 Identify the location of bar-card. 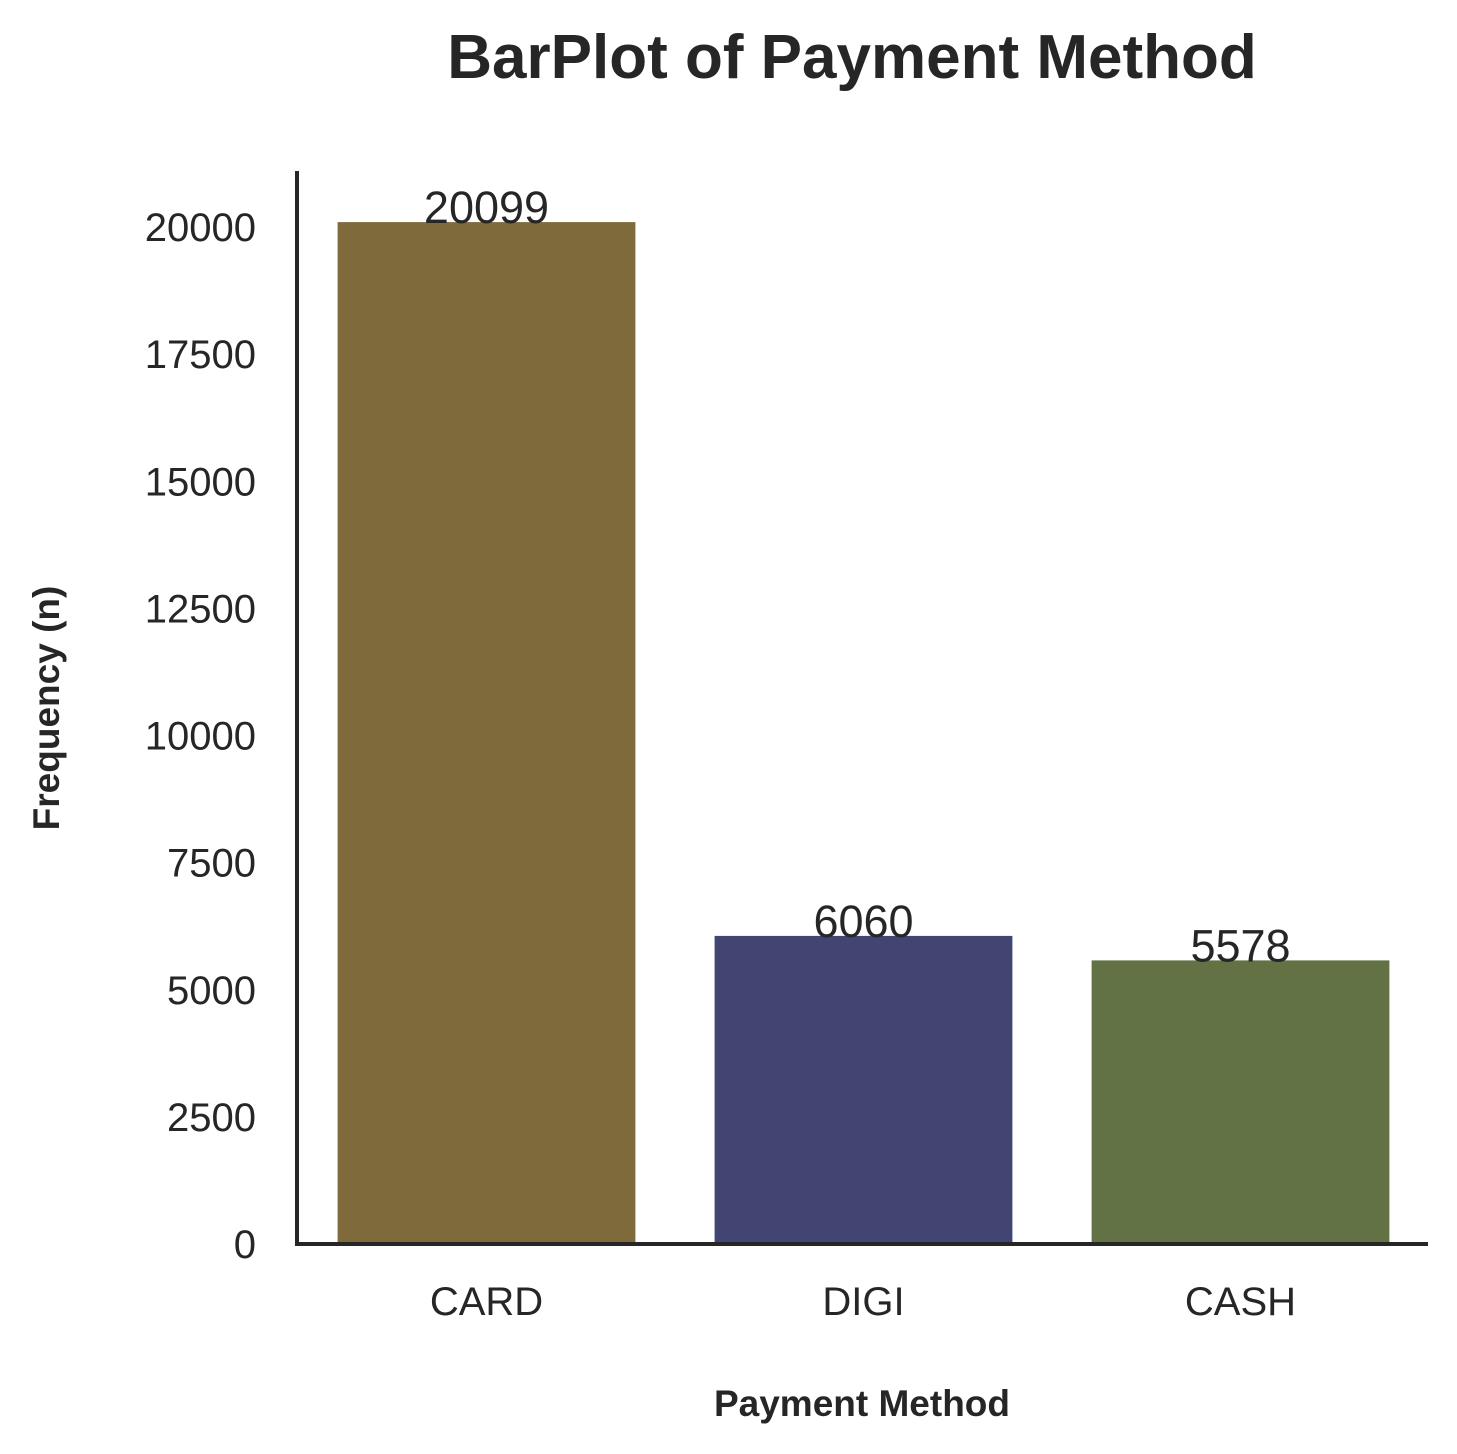
(486, 733).